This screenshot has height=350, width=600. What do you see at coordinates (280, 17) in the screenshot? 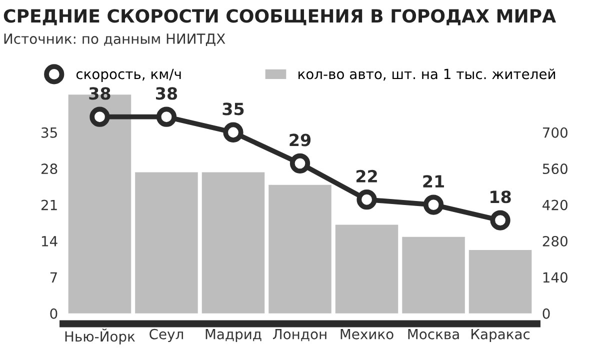
I see `chart-title: СРЕДНИЕ СКОРОСТИ СООБЩЕНИЯ В ГОРОДАХ МИРА` at bounding box center [280, 17].